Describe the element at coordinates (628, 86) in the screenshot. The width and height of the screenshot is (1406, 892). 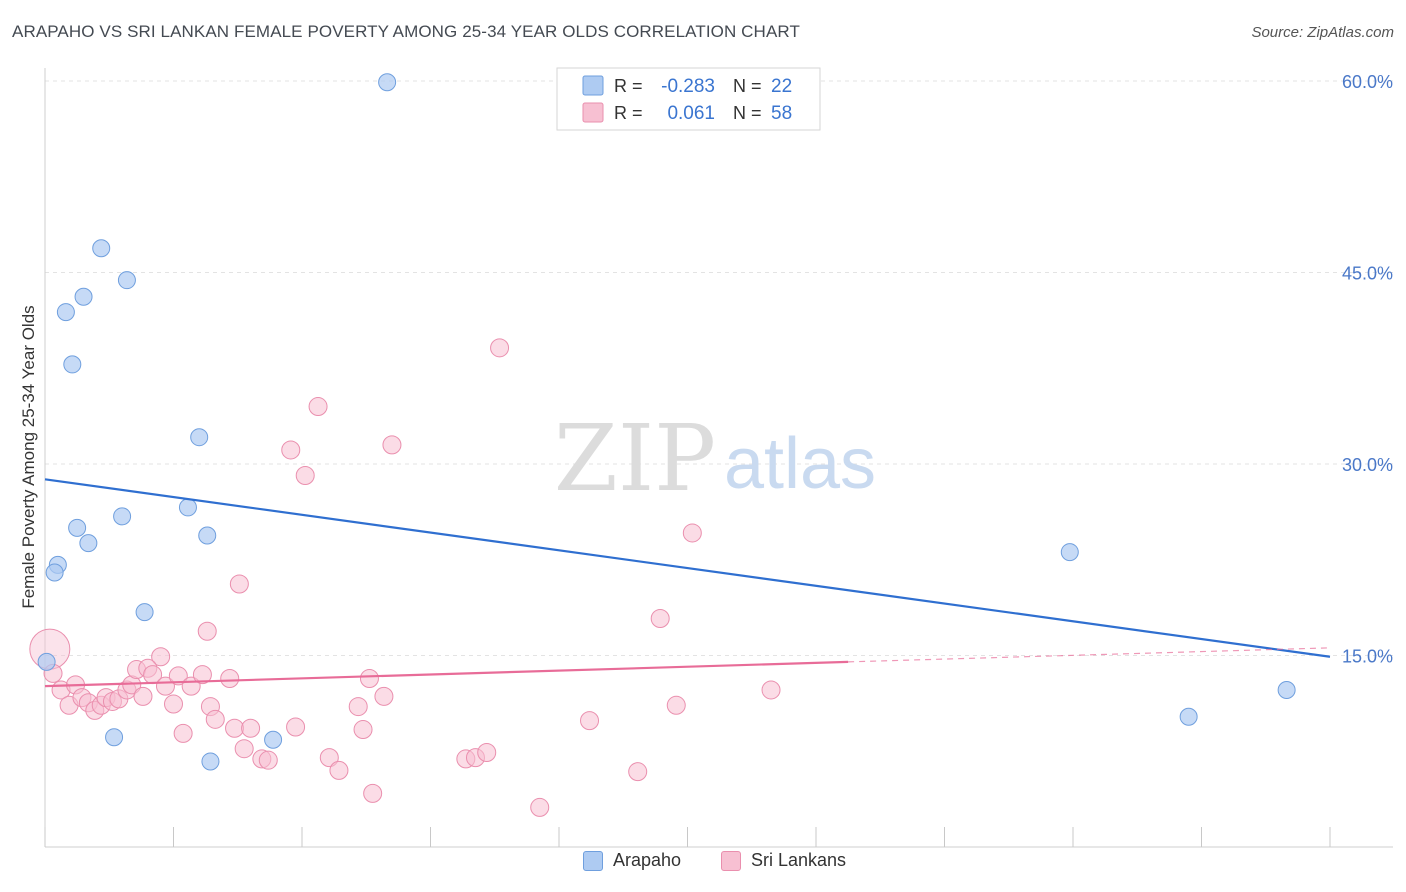
I see `legend-r-label-arapaho: R =` at that location.